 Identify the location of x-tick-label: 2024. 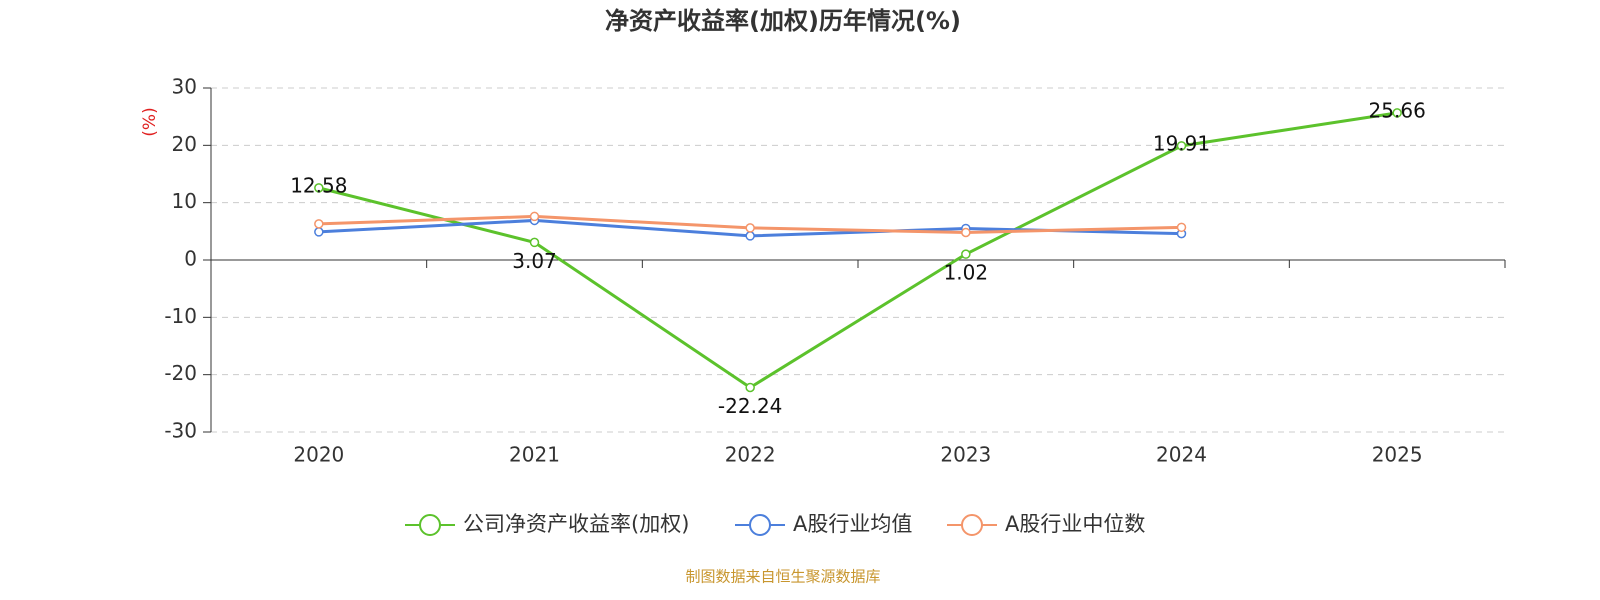
(1181, 455).